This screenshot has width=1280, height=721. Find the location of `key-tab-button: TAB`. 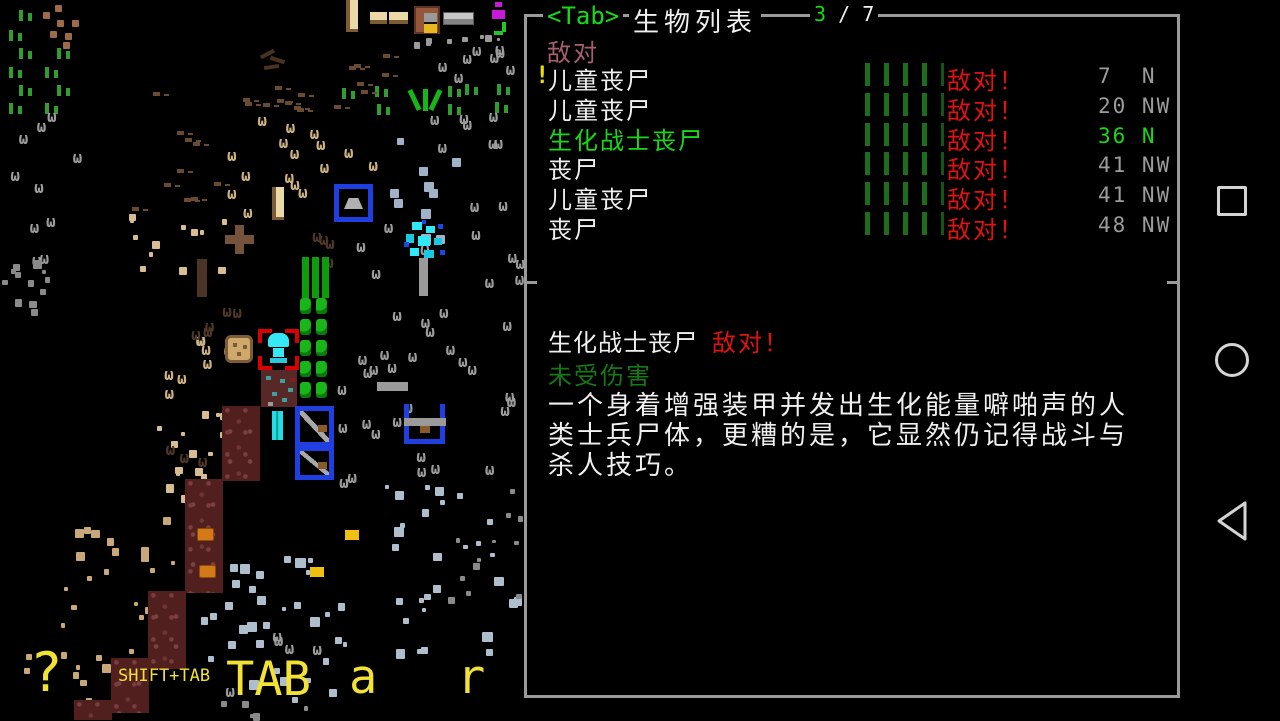

key-tab-button: TAB is located at coordinates (268, 679).